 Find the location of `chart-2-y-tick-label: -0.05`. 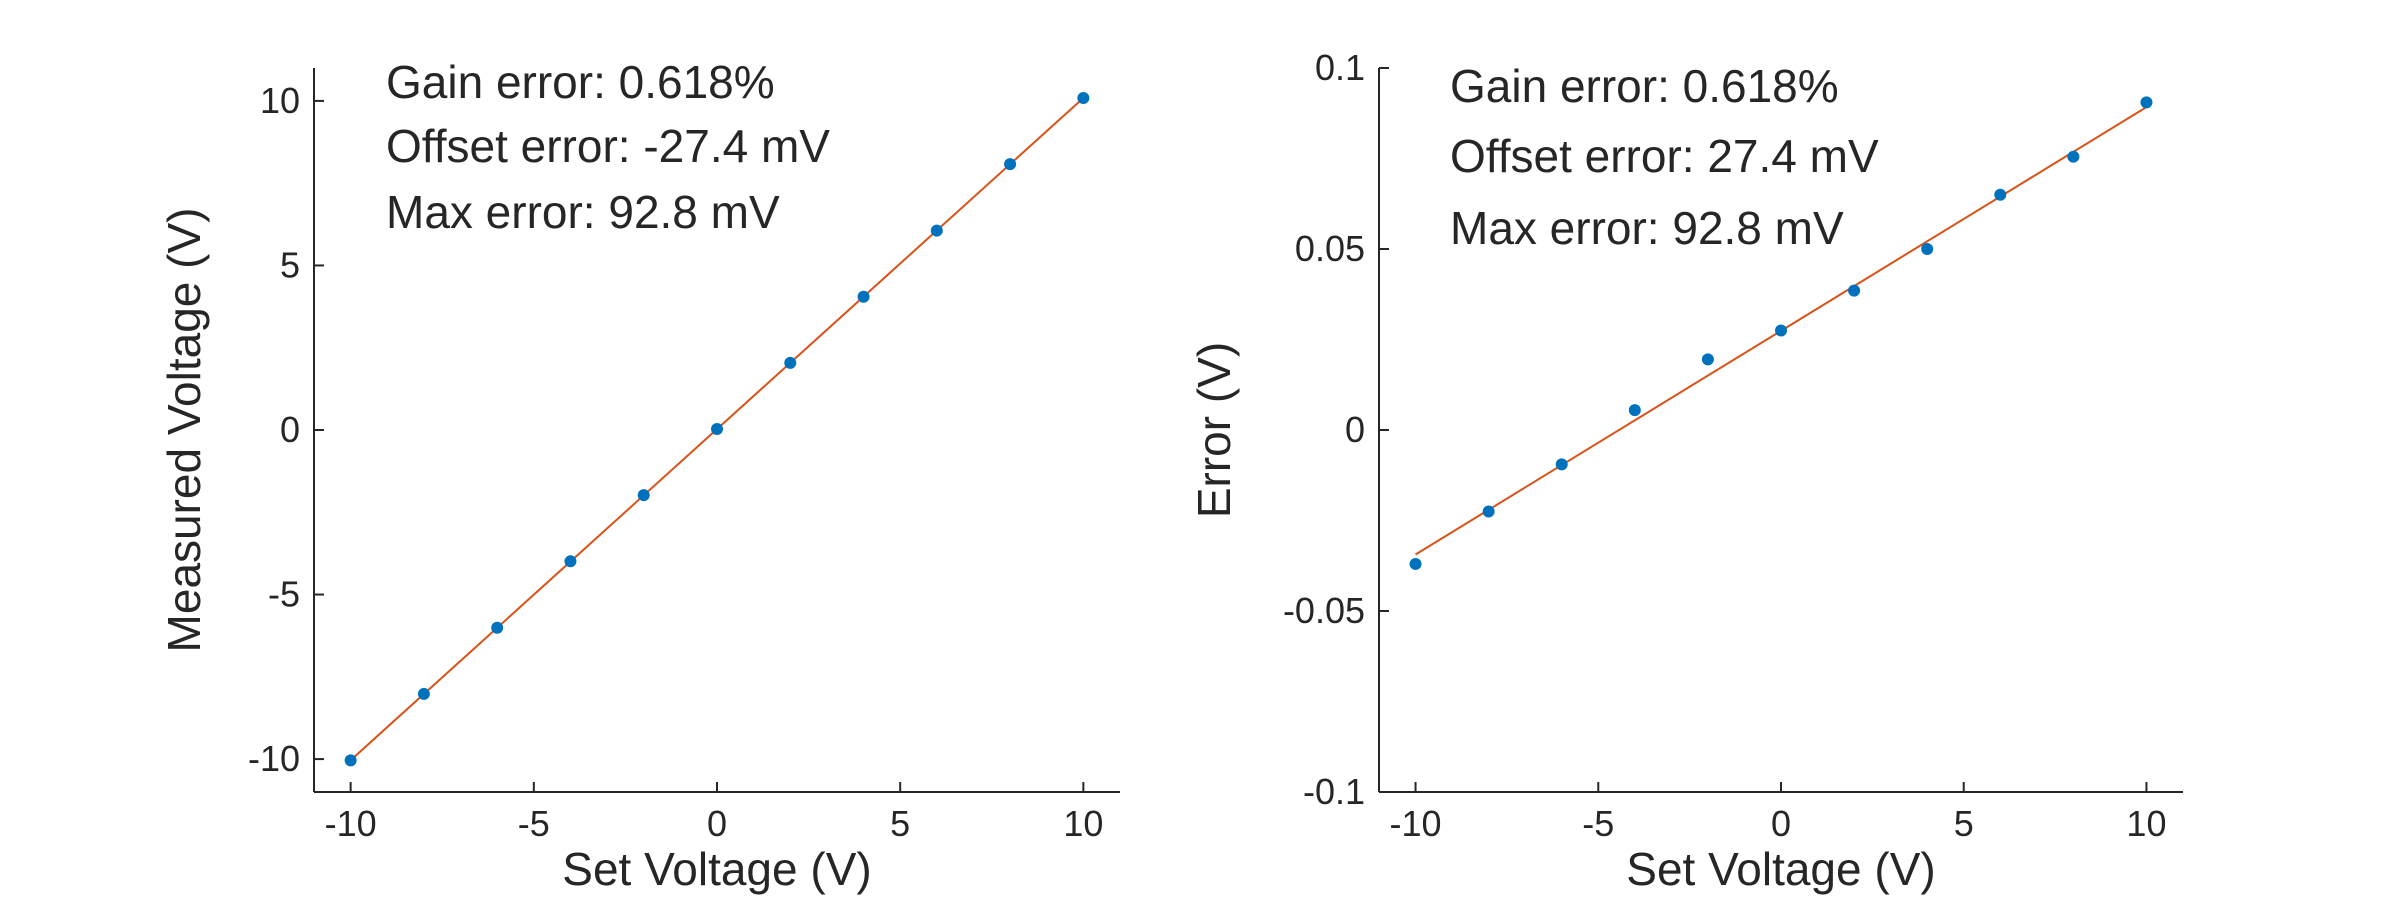

chart-2-y-tick-label: -0.05 is located at coordinates (1324, 610).